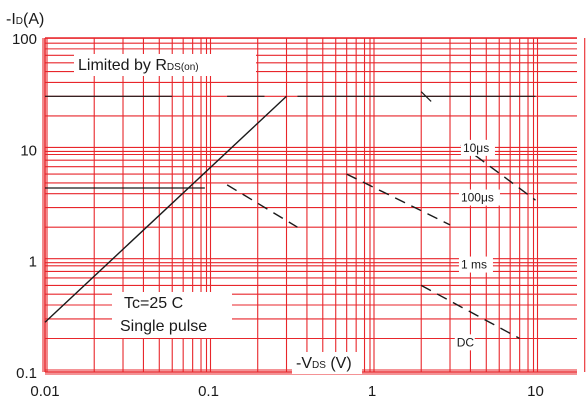 The height and width of the screenshot is (403, 587). Describe the element at coordinates (262, 206) in the screenshot. I see `series-line-1ms` at that location.